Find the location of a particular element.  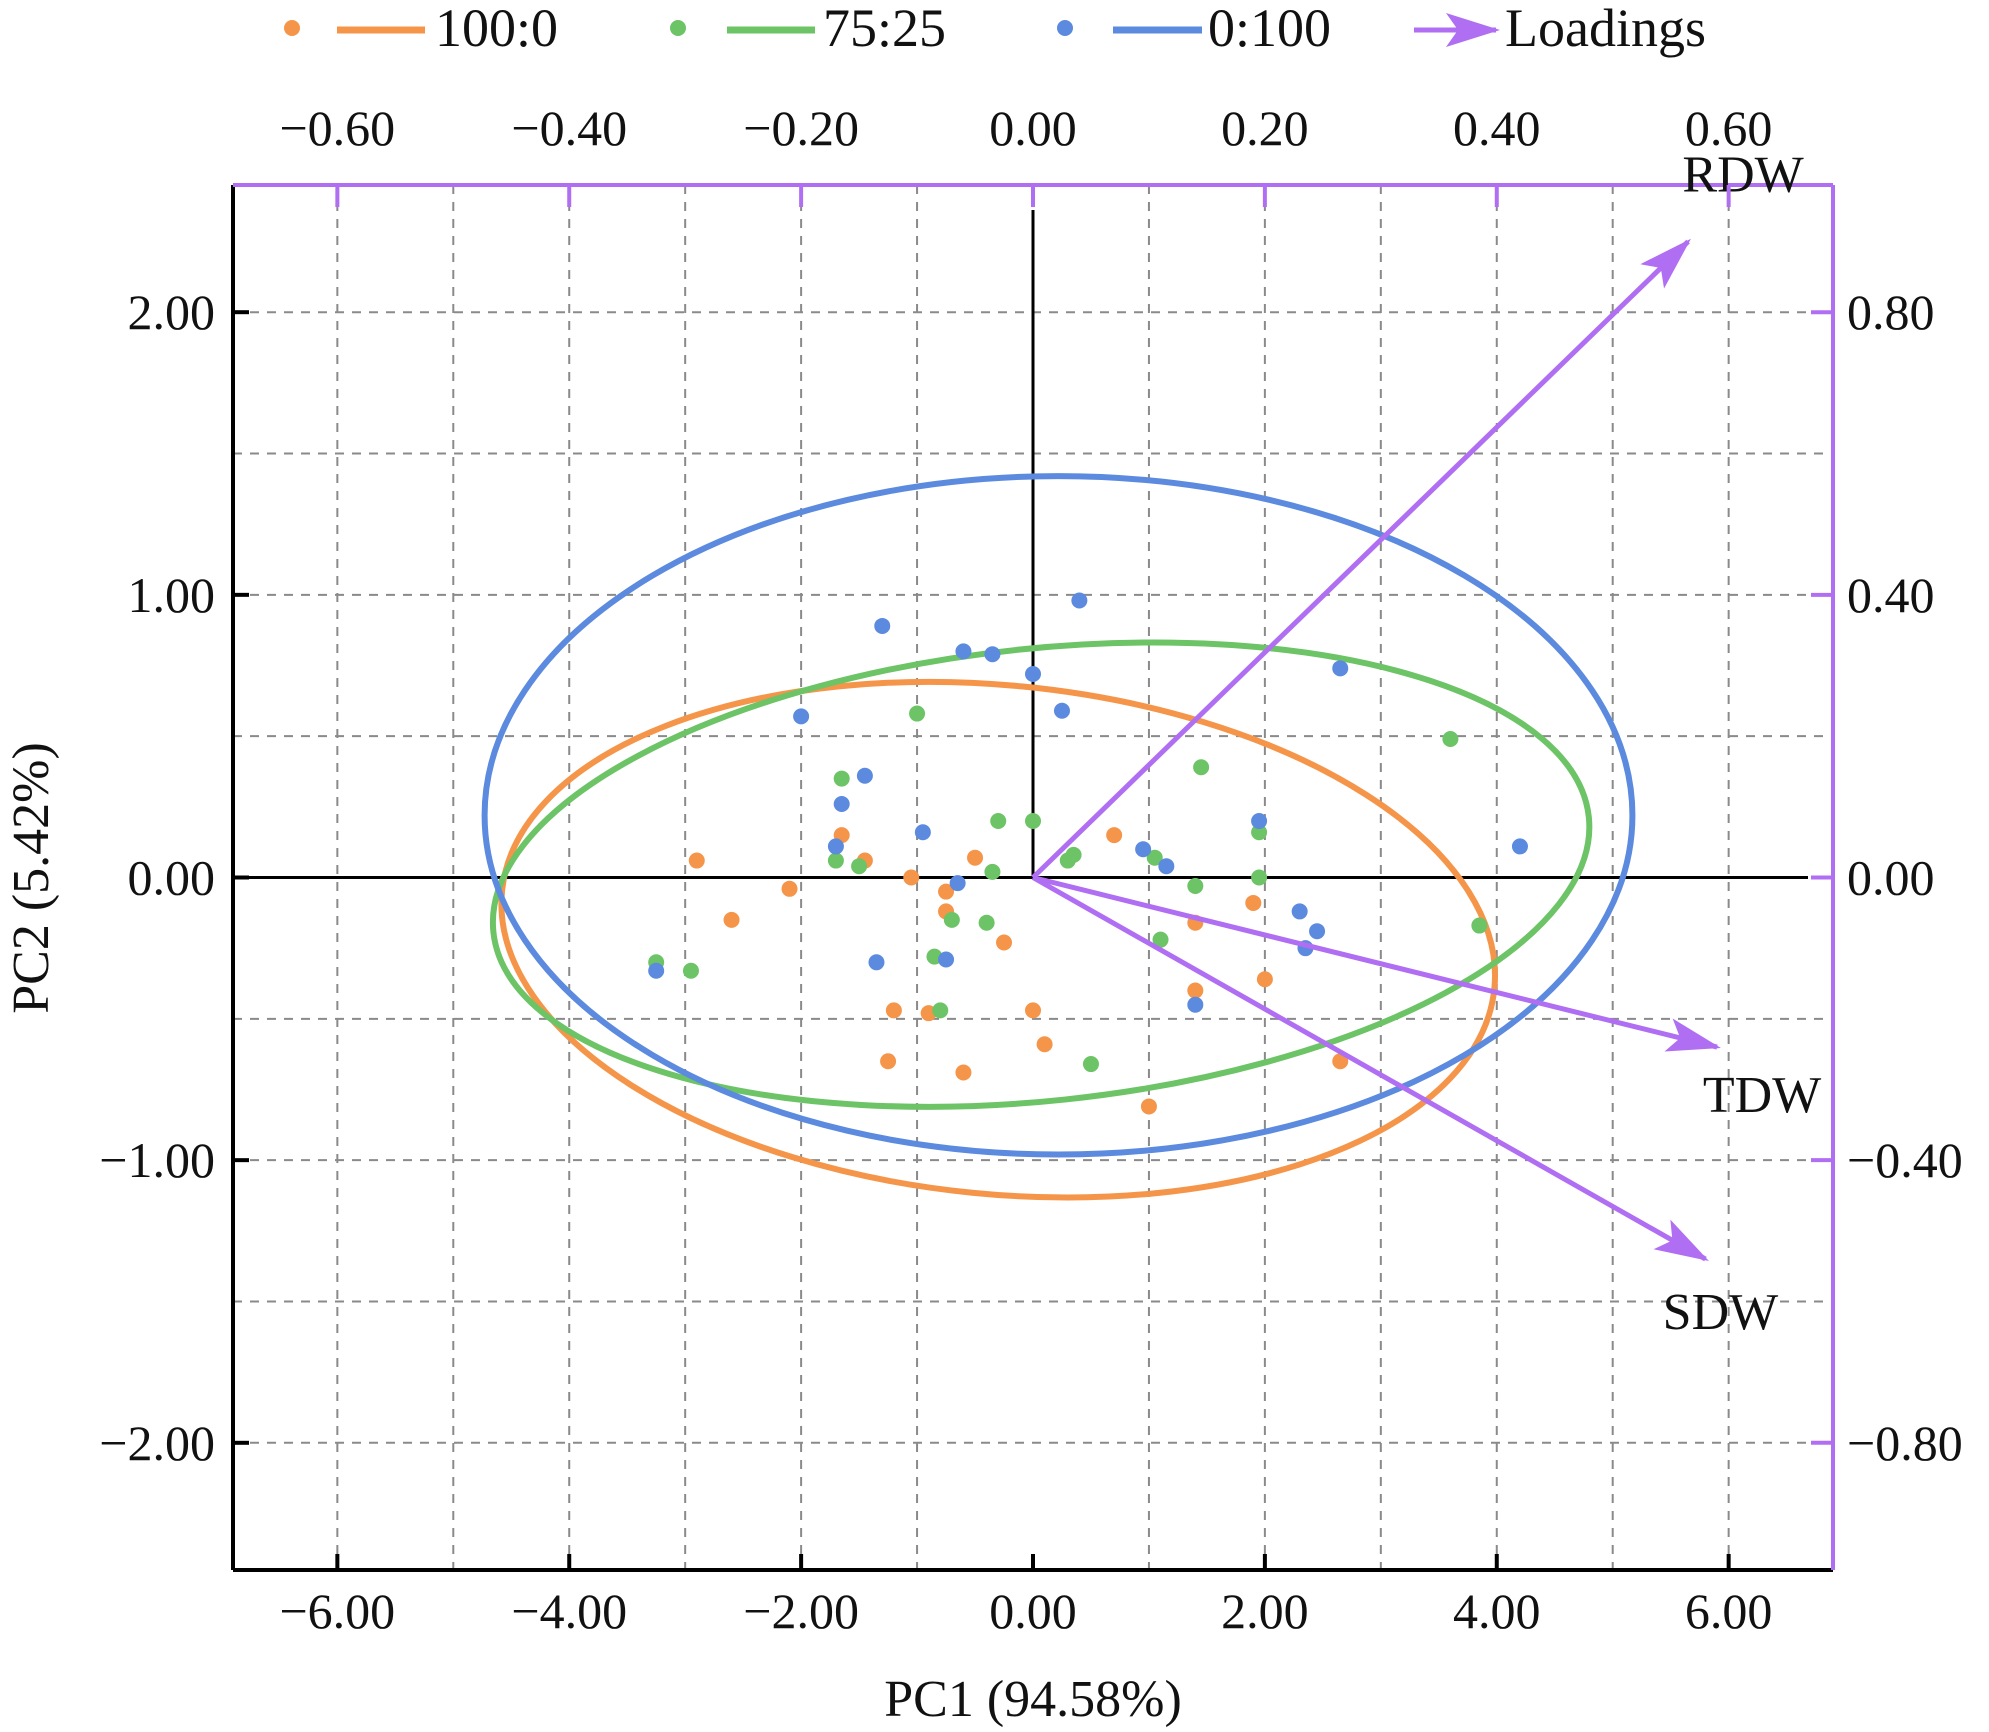

y-tick-label: −1.00 is located at coordinates (157, 1160).